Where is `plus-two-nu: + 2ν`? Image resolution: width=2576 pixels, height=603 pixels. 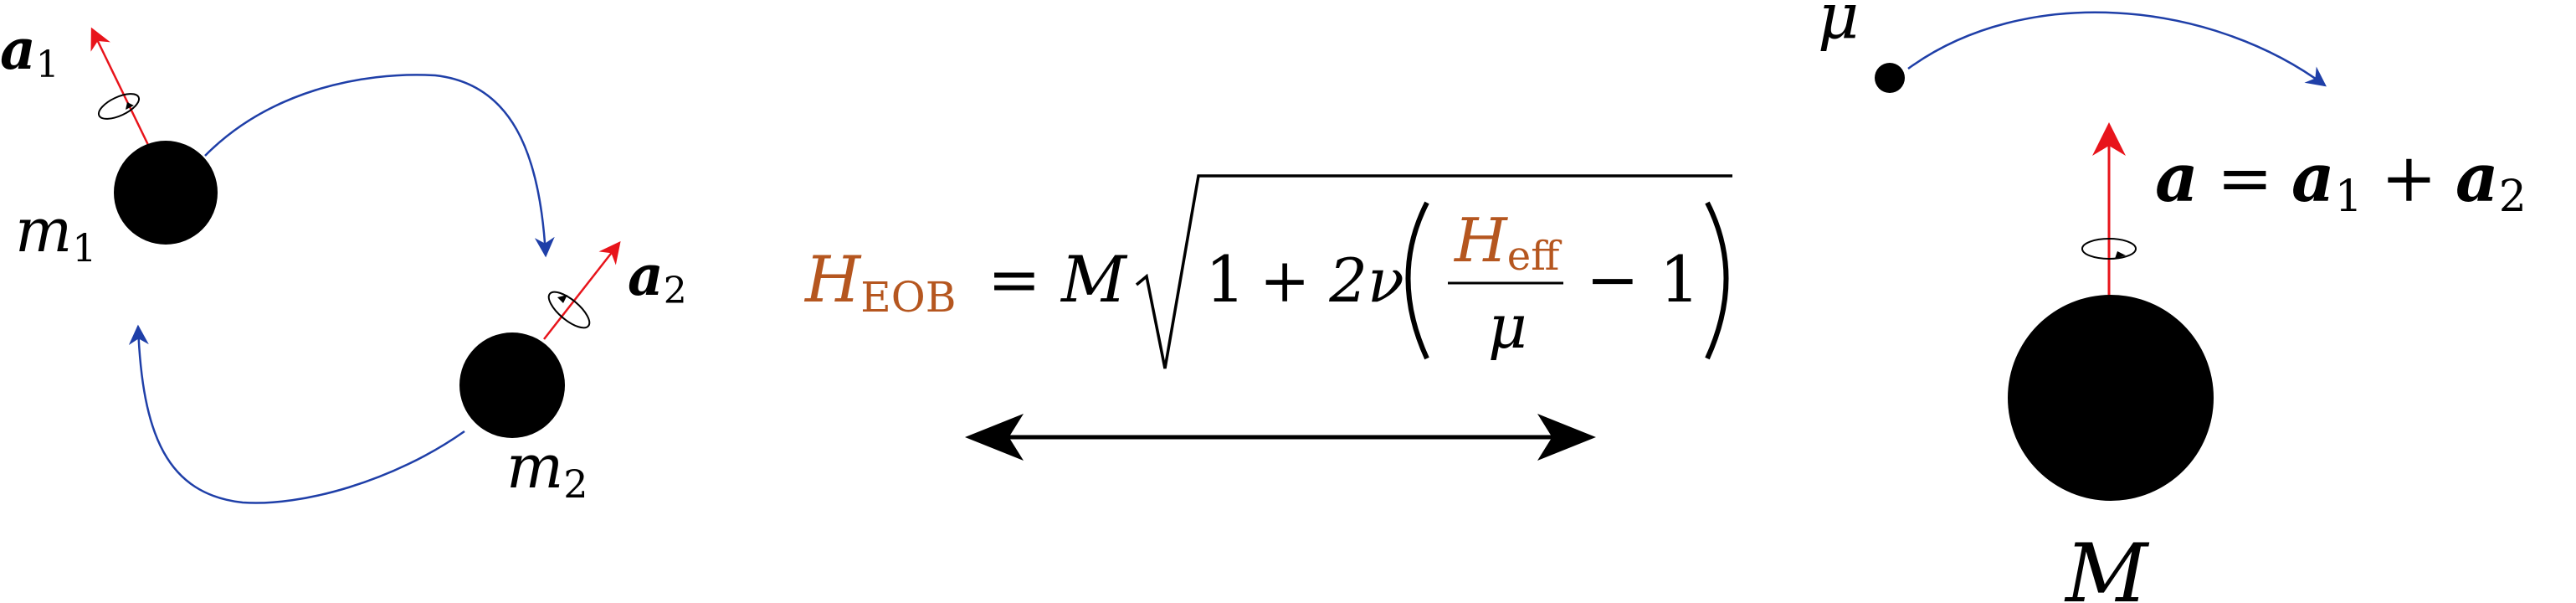 plus-two-nu: + 2ν is located at coordinates (1332, 280).